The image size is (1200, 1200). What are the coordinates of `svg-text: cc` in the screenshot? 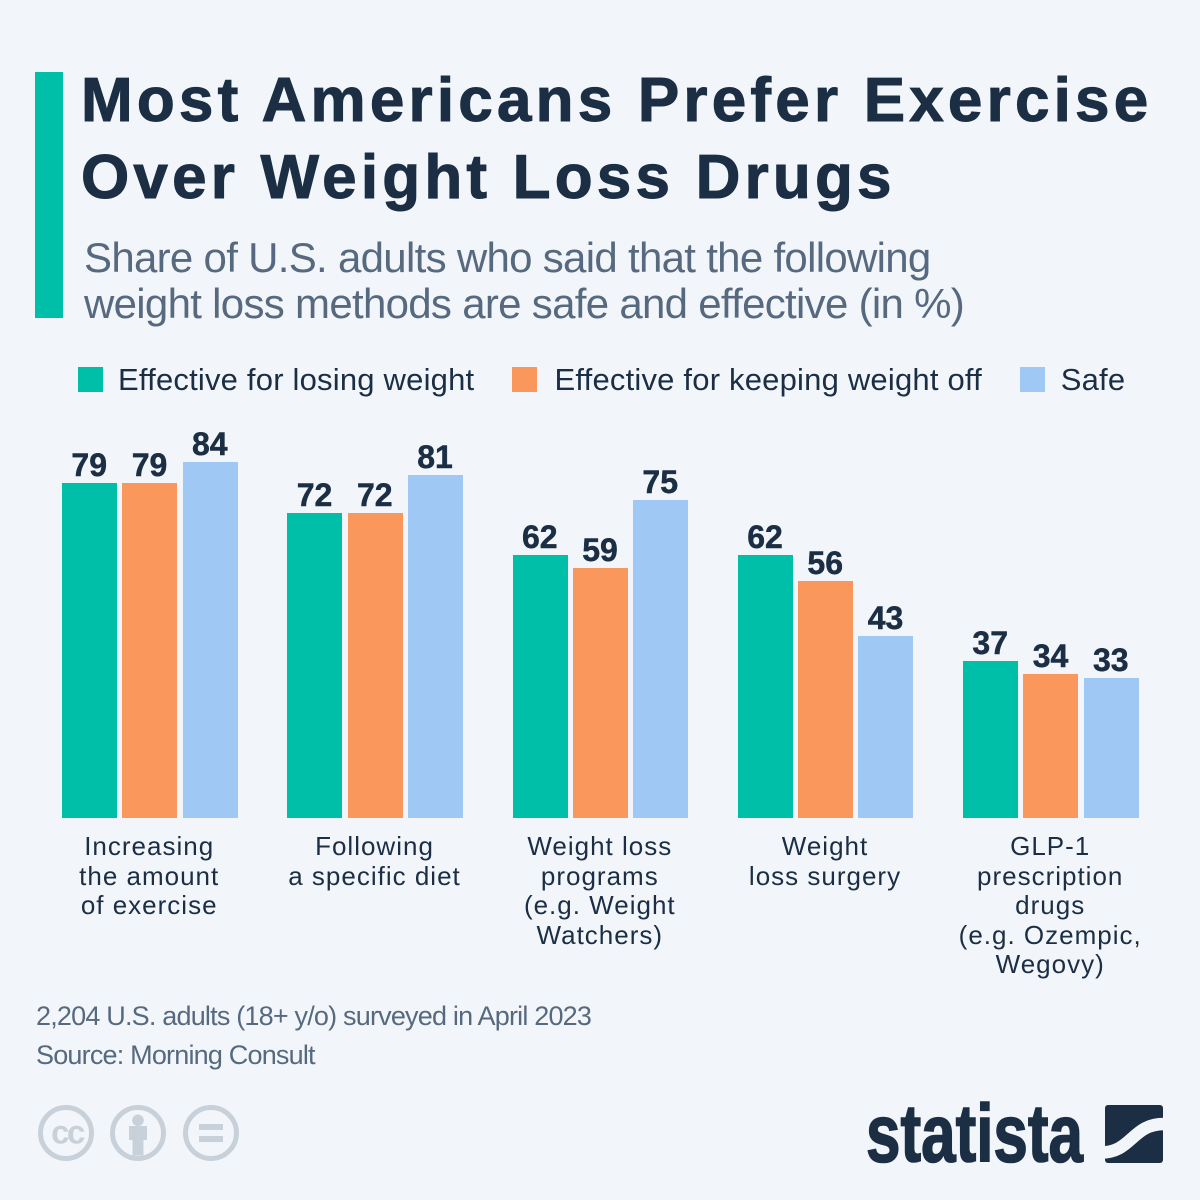 It's located at (68, 1132).